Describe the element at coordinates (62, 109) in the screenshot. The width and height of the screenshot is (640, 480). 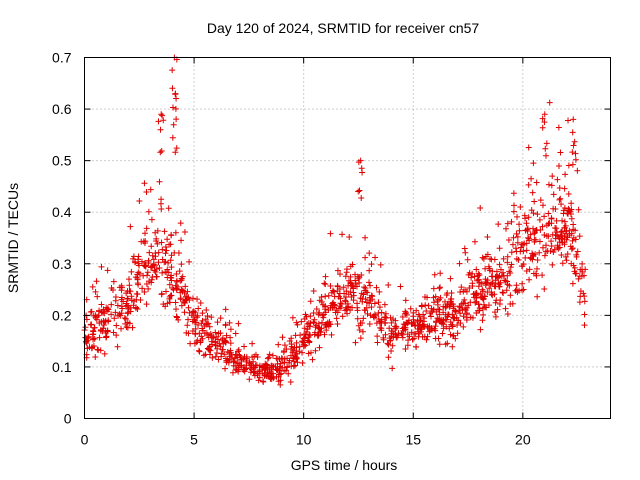
I see `y-tick-label: 0.6` at that location.